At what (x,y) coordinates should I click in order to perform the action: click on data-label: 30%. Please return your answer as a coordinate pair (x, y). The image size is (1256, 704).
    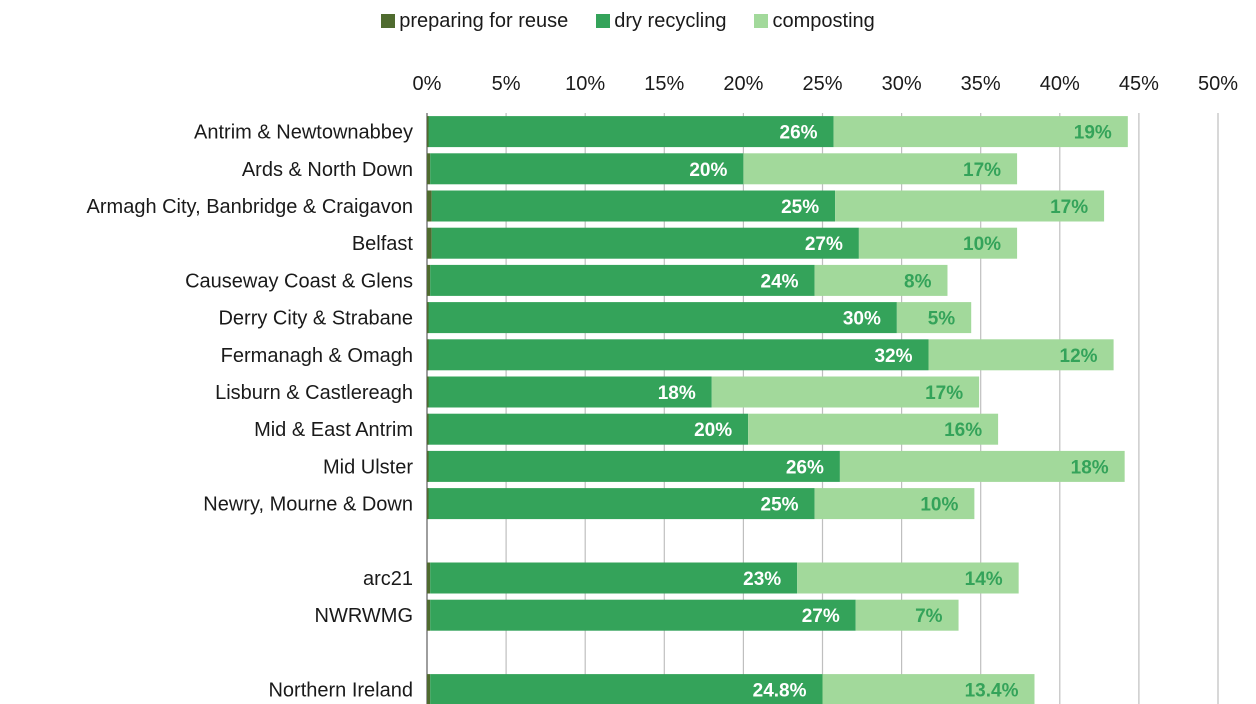
    Looking at the image, I should click on (862, 319).